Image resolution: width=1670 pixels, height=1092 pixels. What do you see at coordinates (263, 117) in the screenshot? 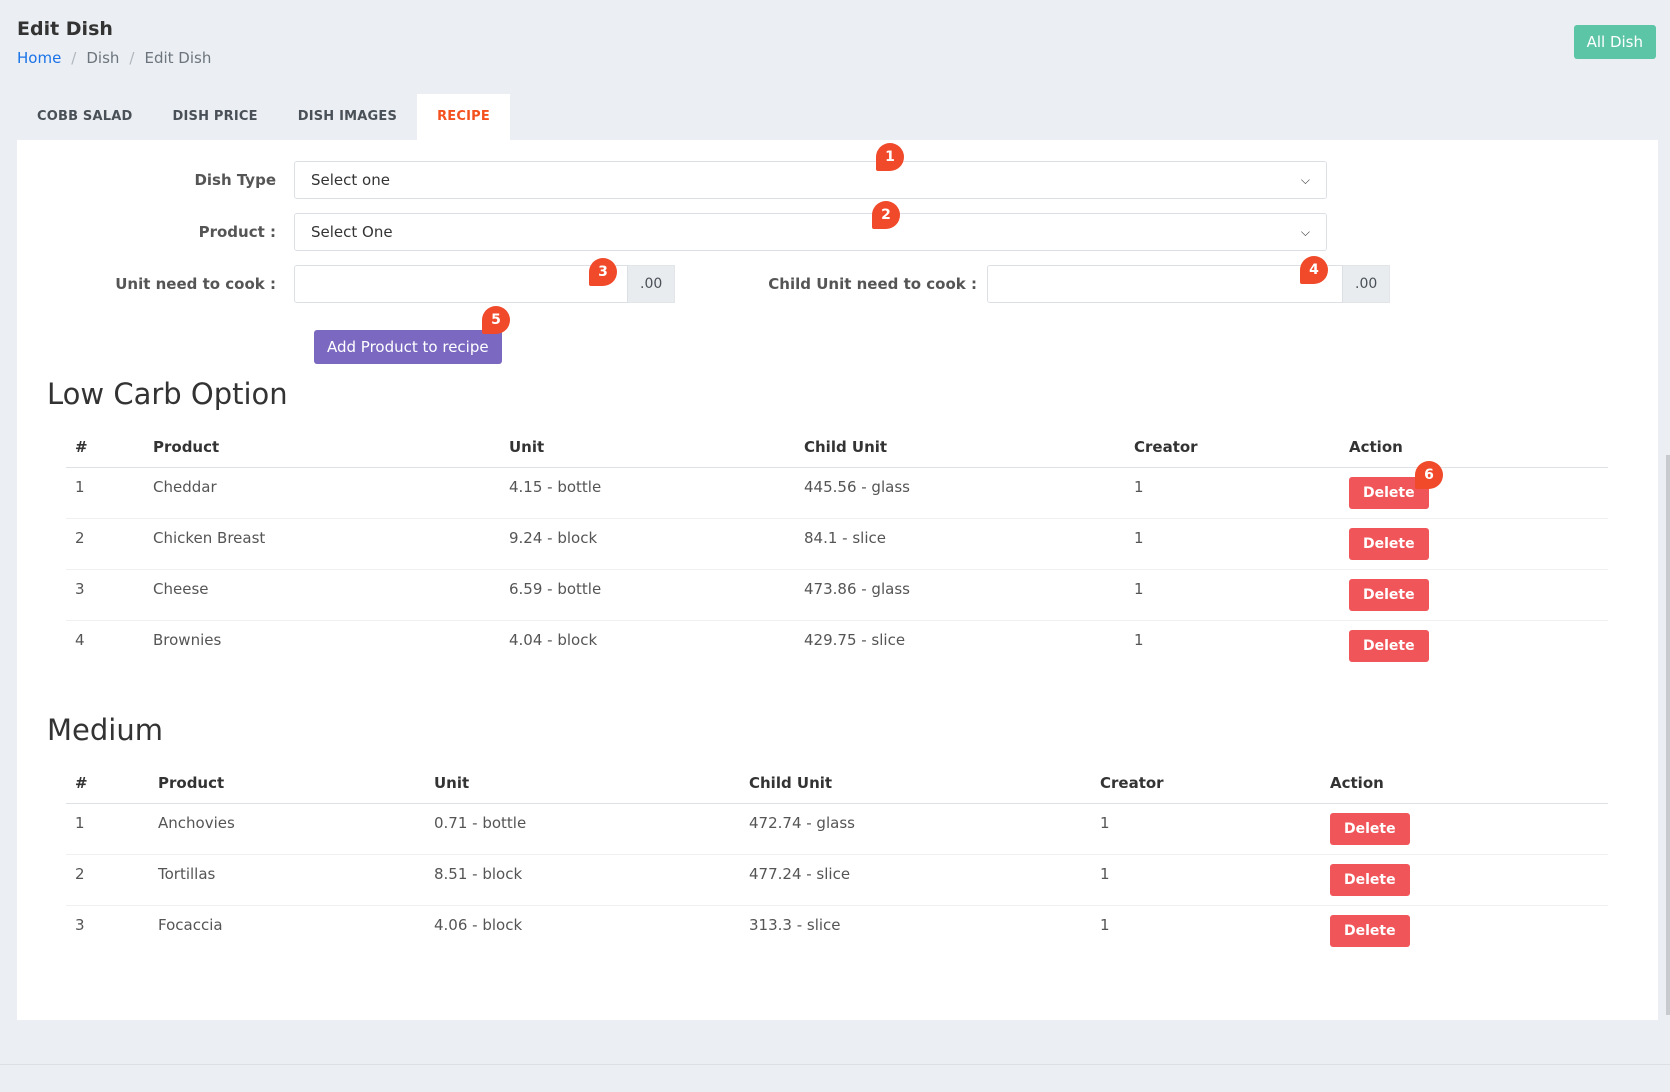
I see `tab-bar: COBB SALAD DISH PRICE DISH IMAGES RECIPE` at bounding box center [263, 117].